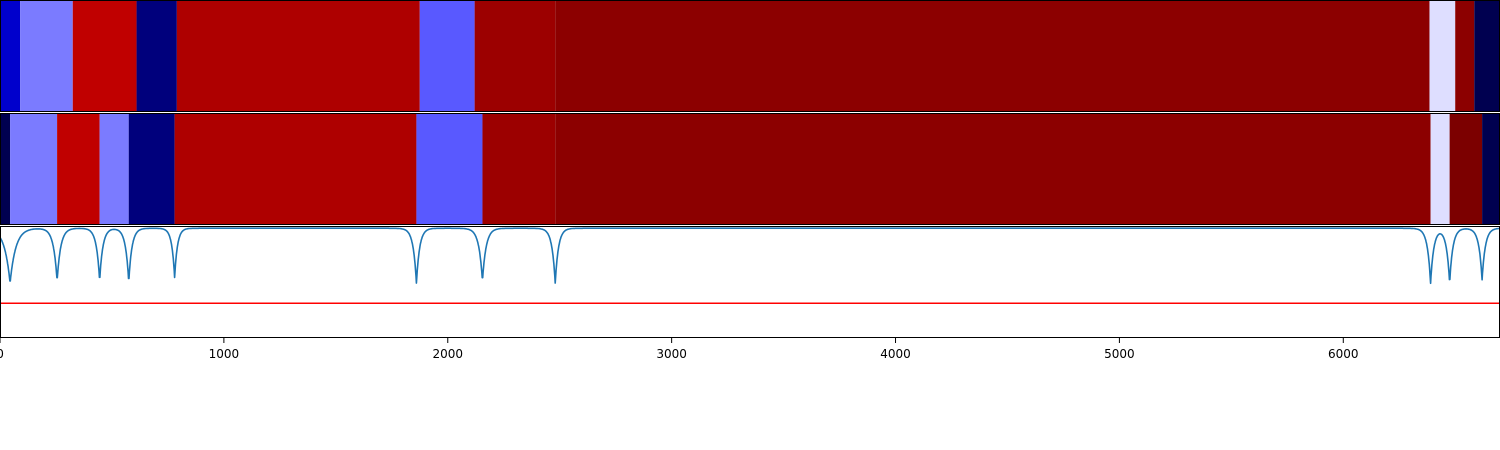 The width and height of the screenshot is (1500, 450). What do you see at coordinates (895, 354) in the screenshot?
I see `x-tick-label: 4000` at bounding box center [895, 354].